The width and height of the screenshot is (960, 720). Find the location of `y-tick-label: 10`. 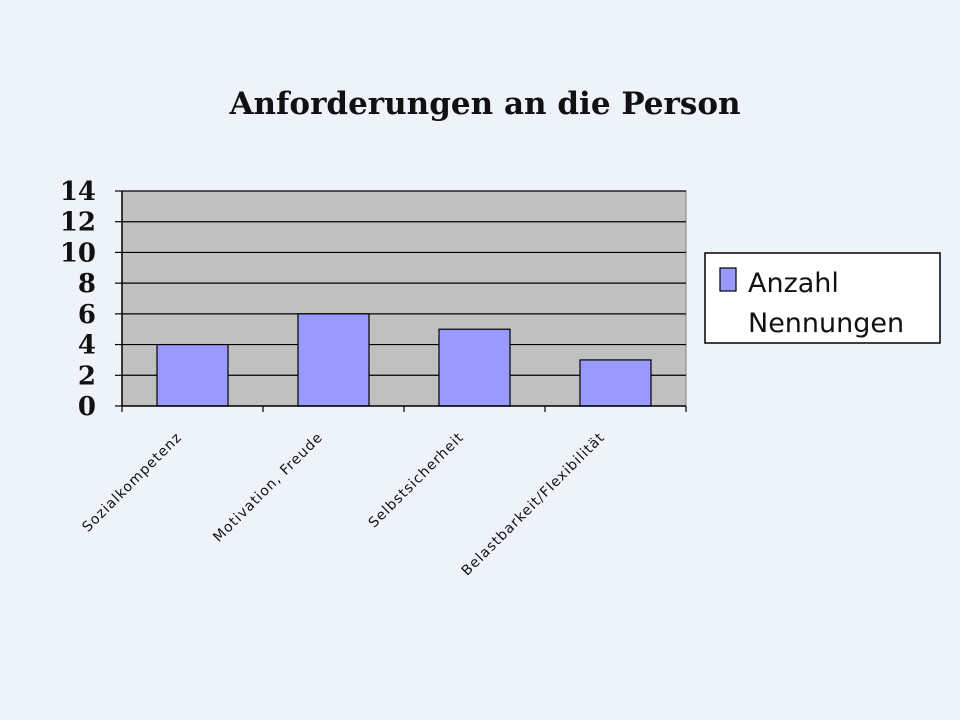

y-tick-label: 10 is located at coordinates (78, 253).